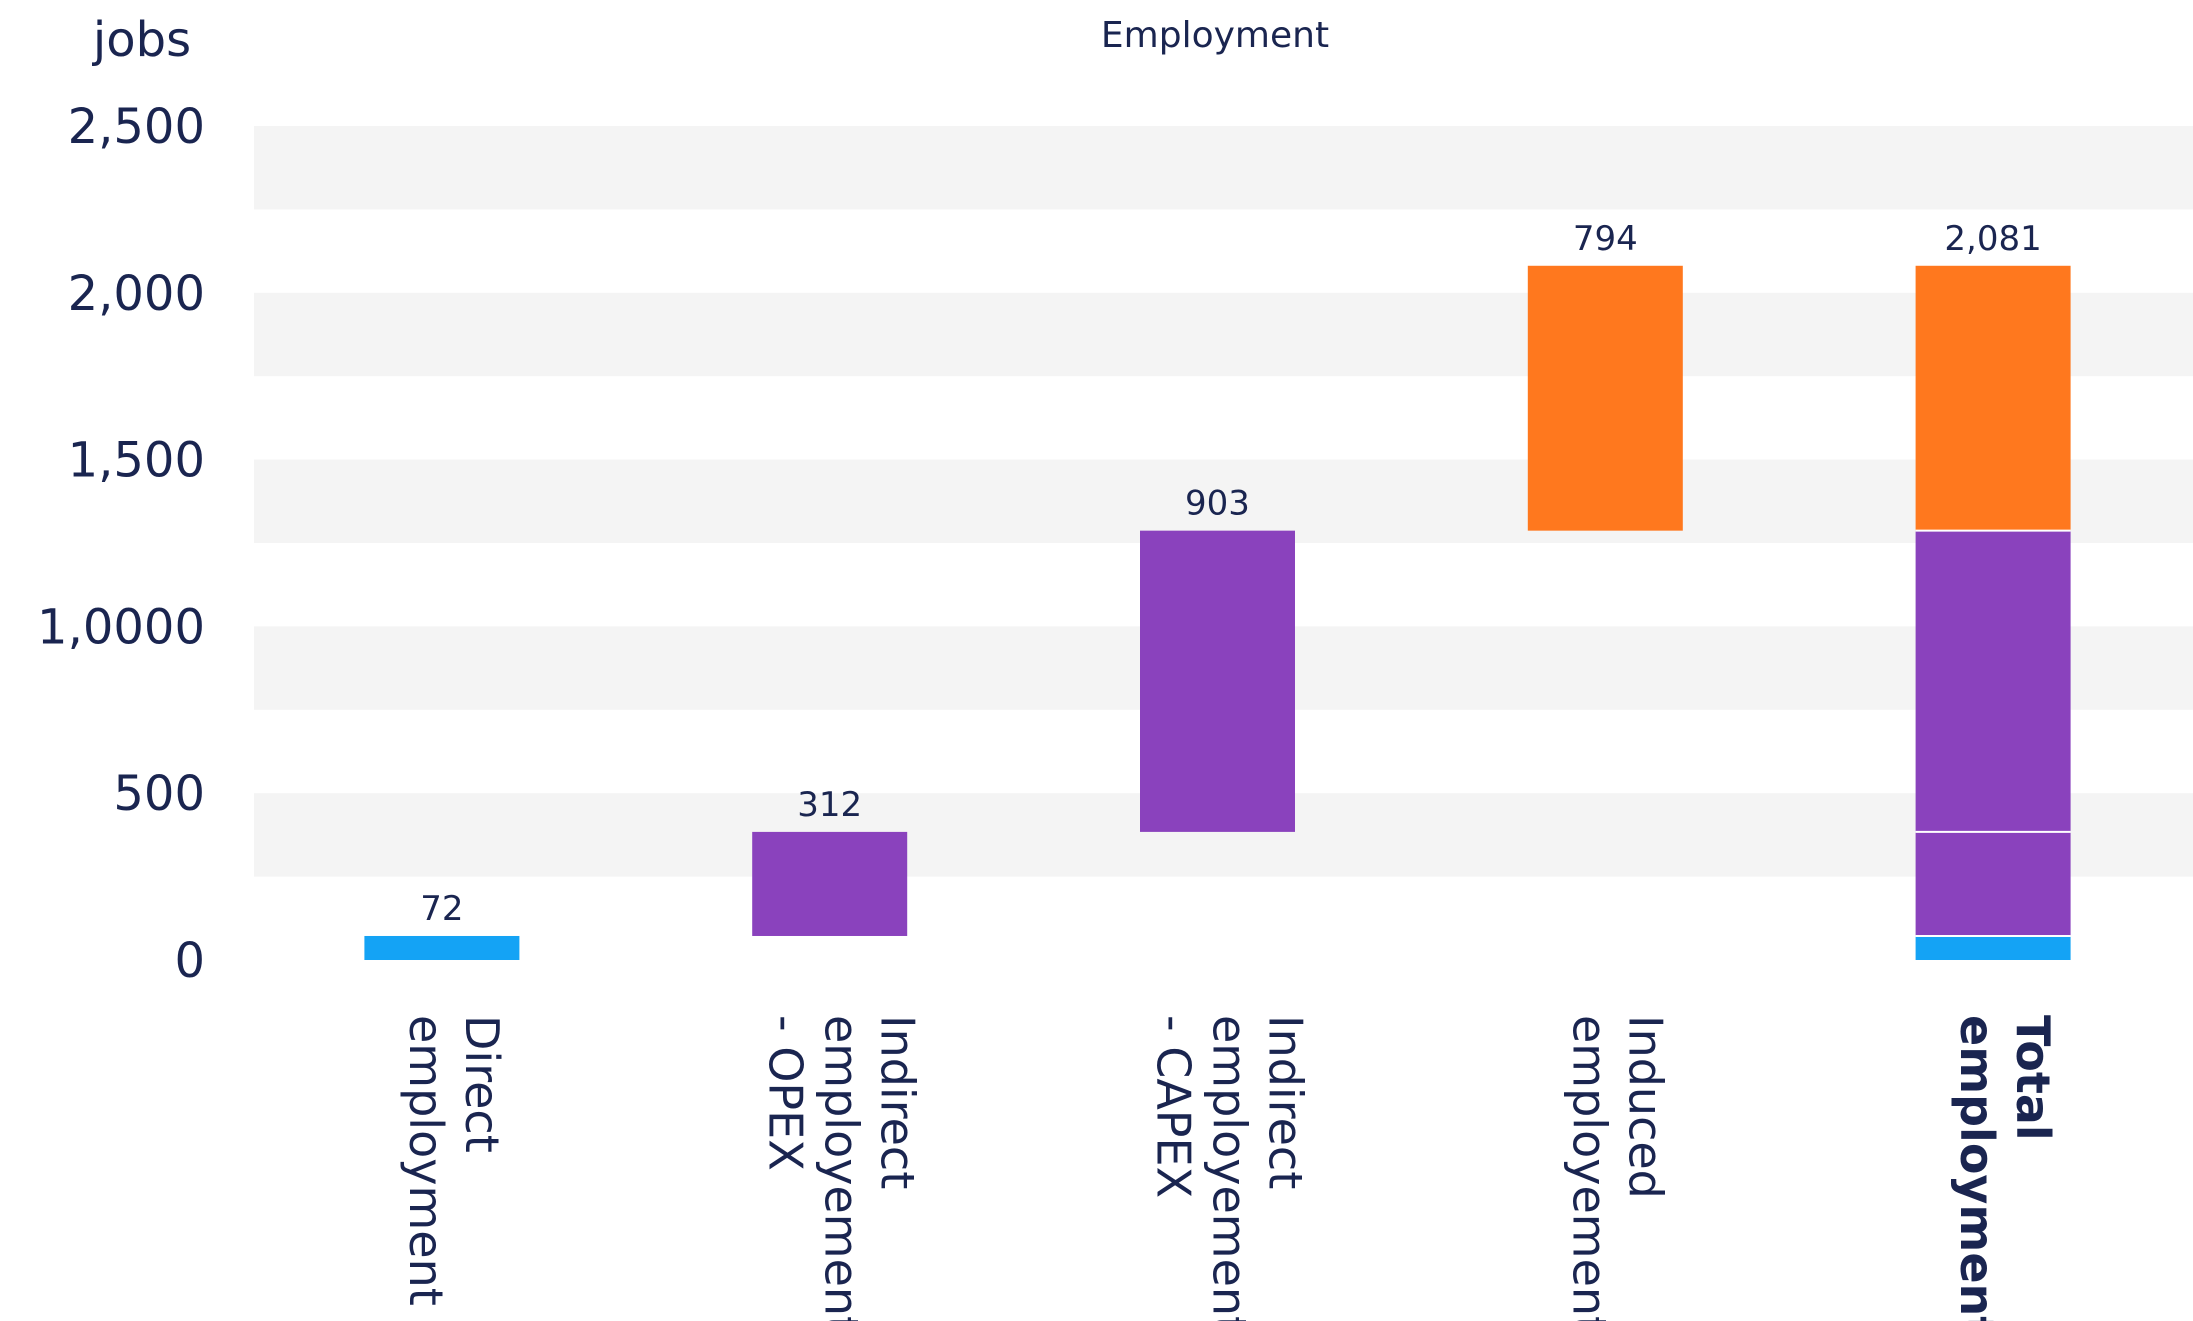 This screenshot has height=1321, width=2193. What do you see at coordinates (786, 1093) in the screenshot?
I see `x-category-label-line: - OPEX` at bounding box center [786, 1093].